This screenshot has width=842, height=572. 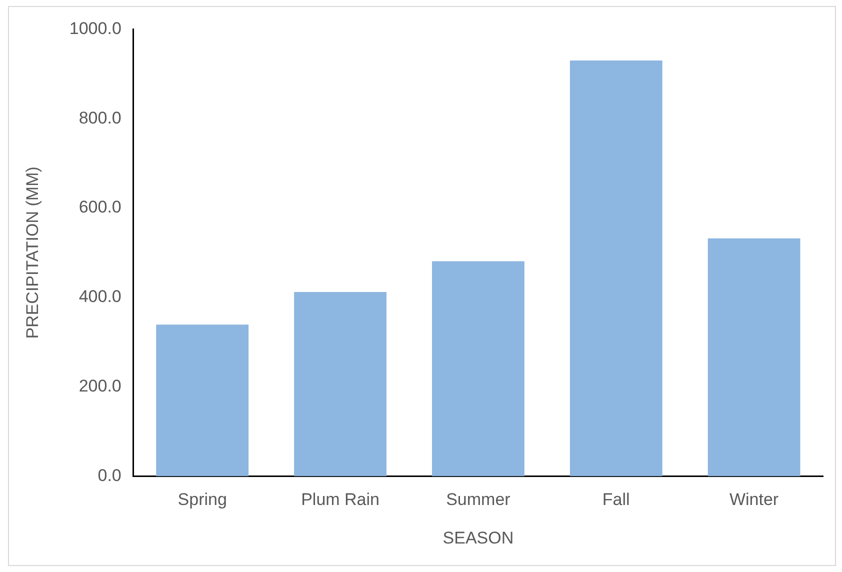 What do you see at coordinates (100, 207) in the screenshot?
I see `y-tick-label: 600.0` at bounding box center [100, 207].